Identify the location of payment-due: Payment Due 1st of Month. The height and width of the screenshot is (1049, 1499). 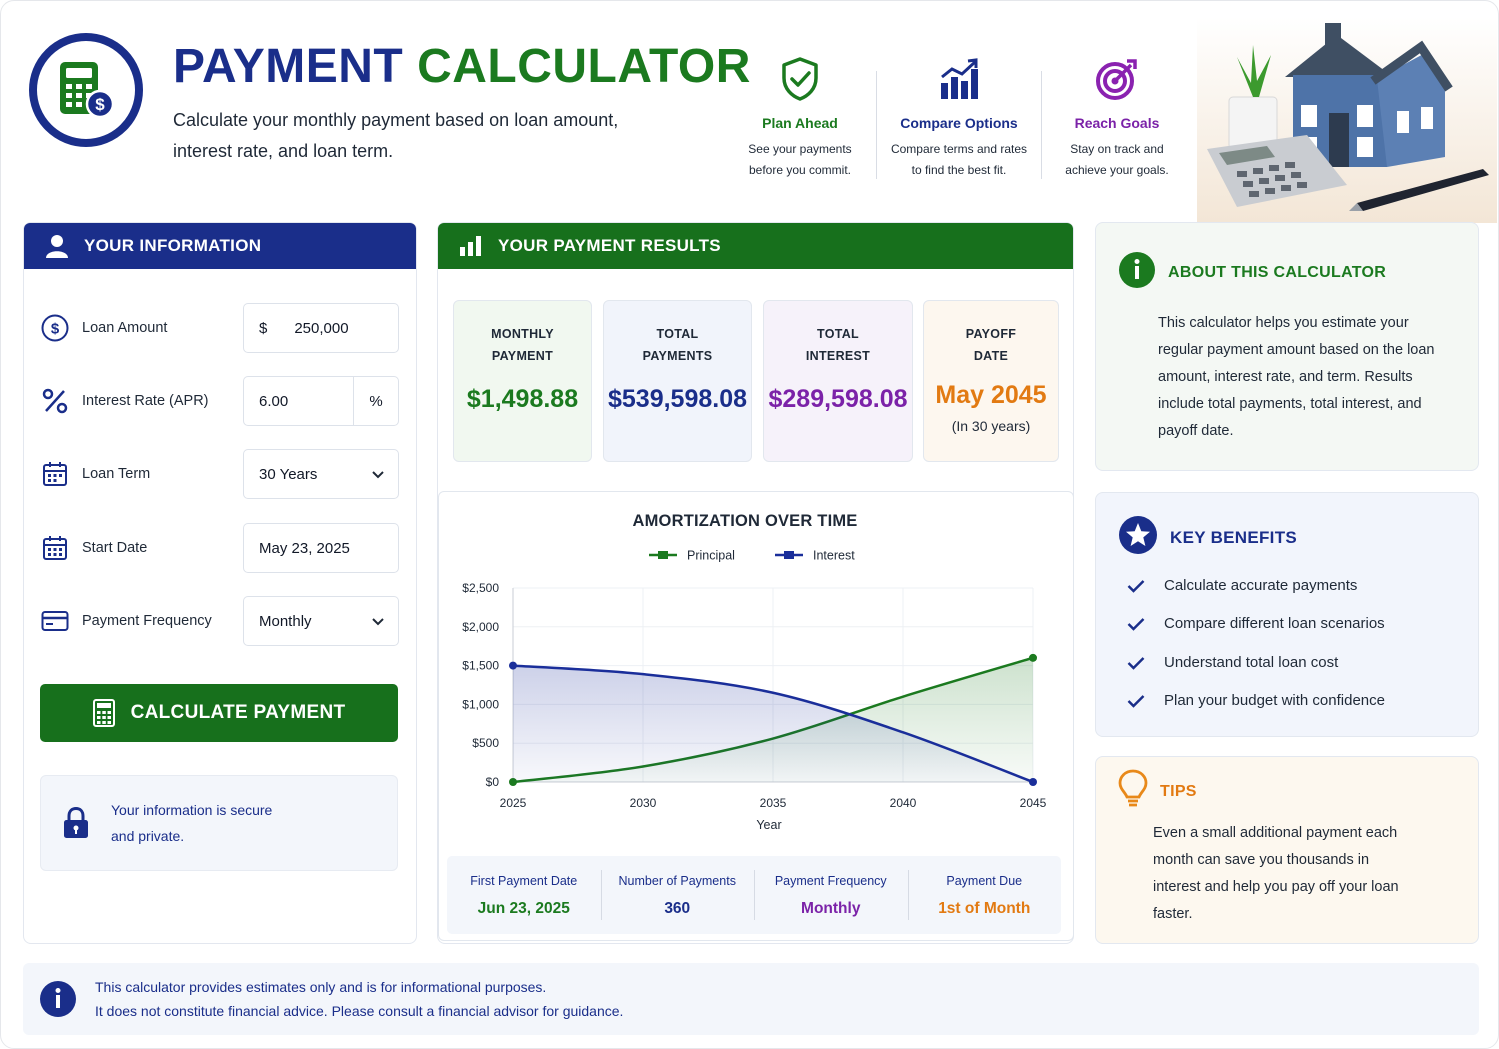
(984, 895).